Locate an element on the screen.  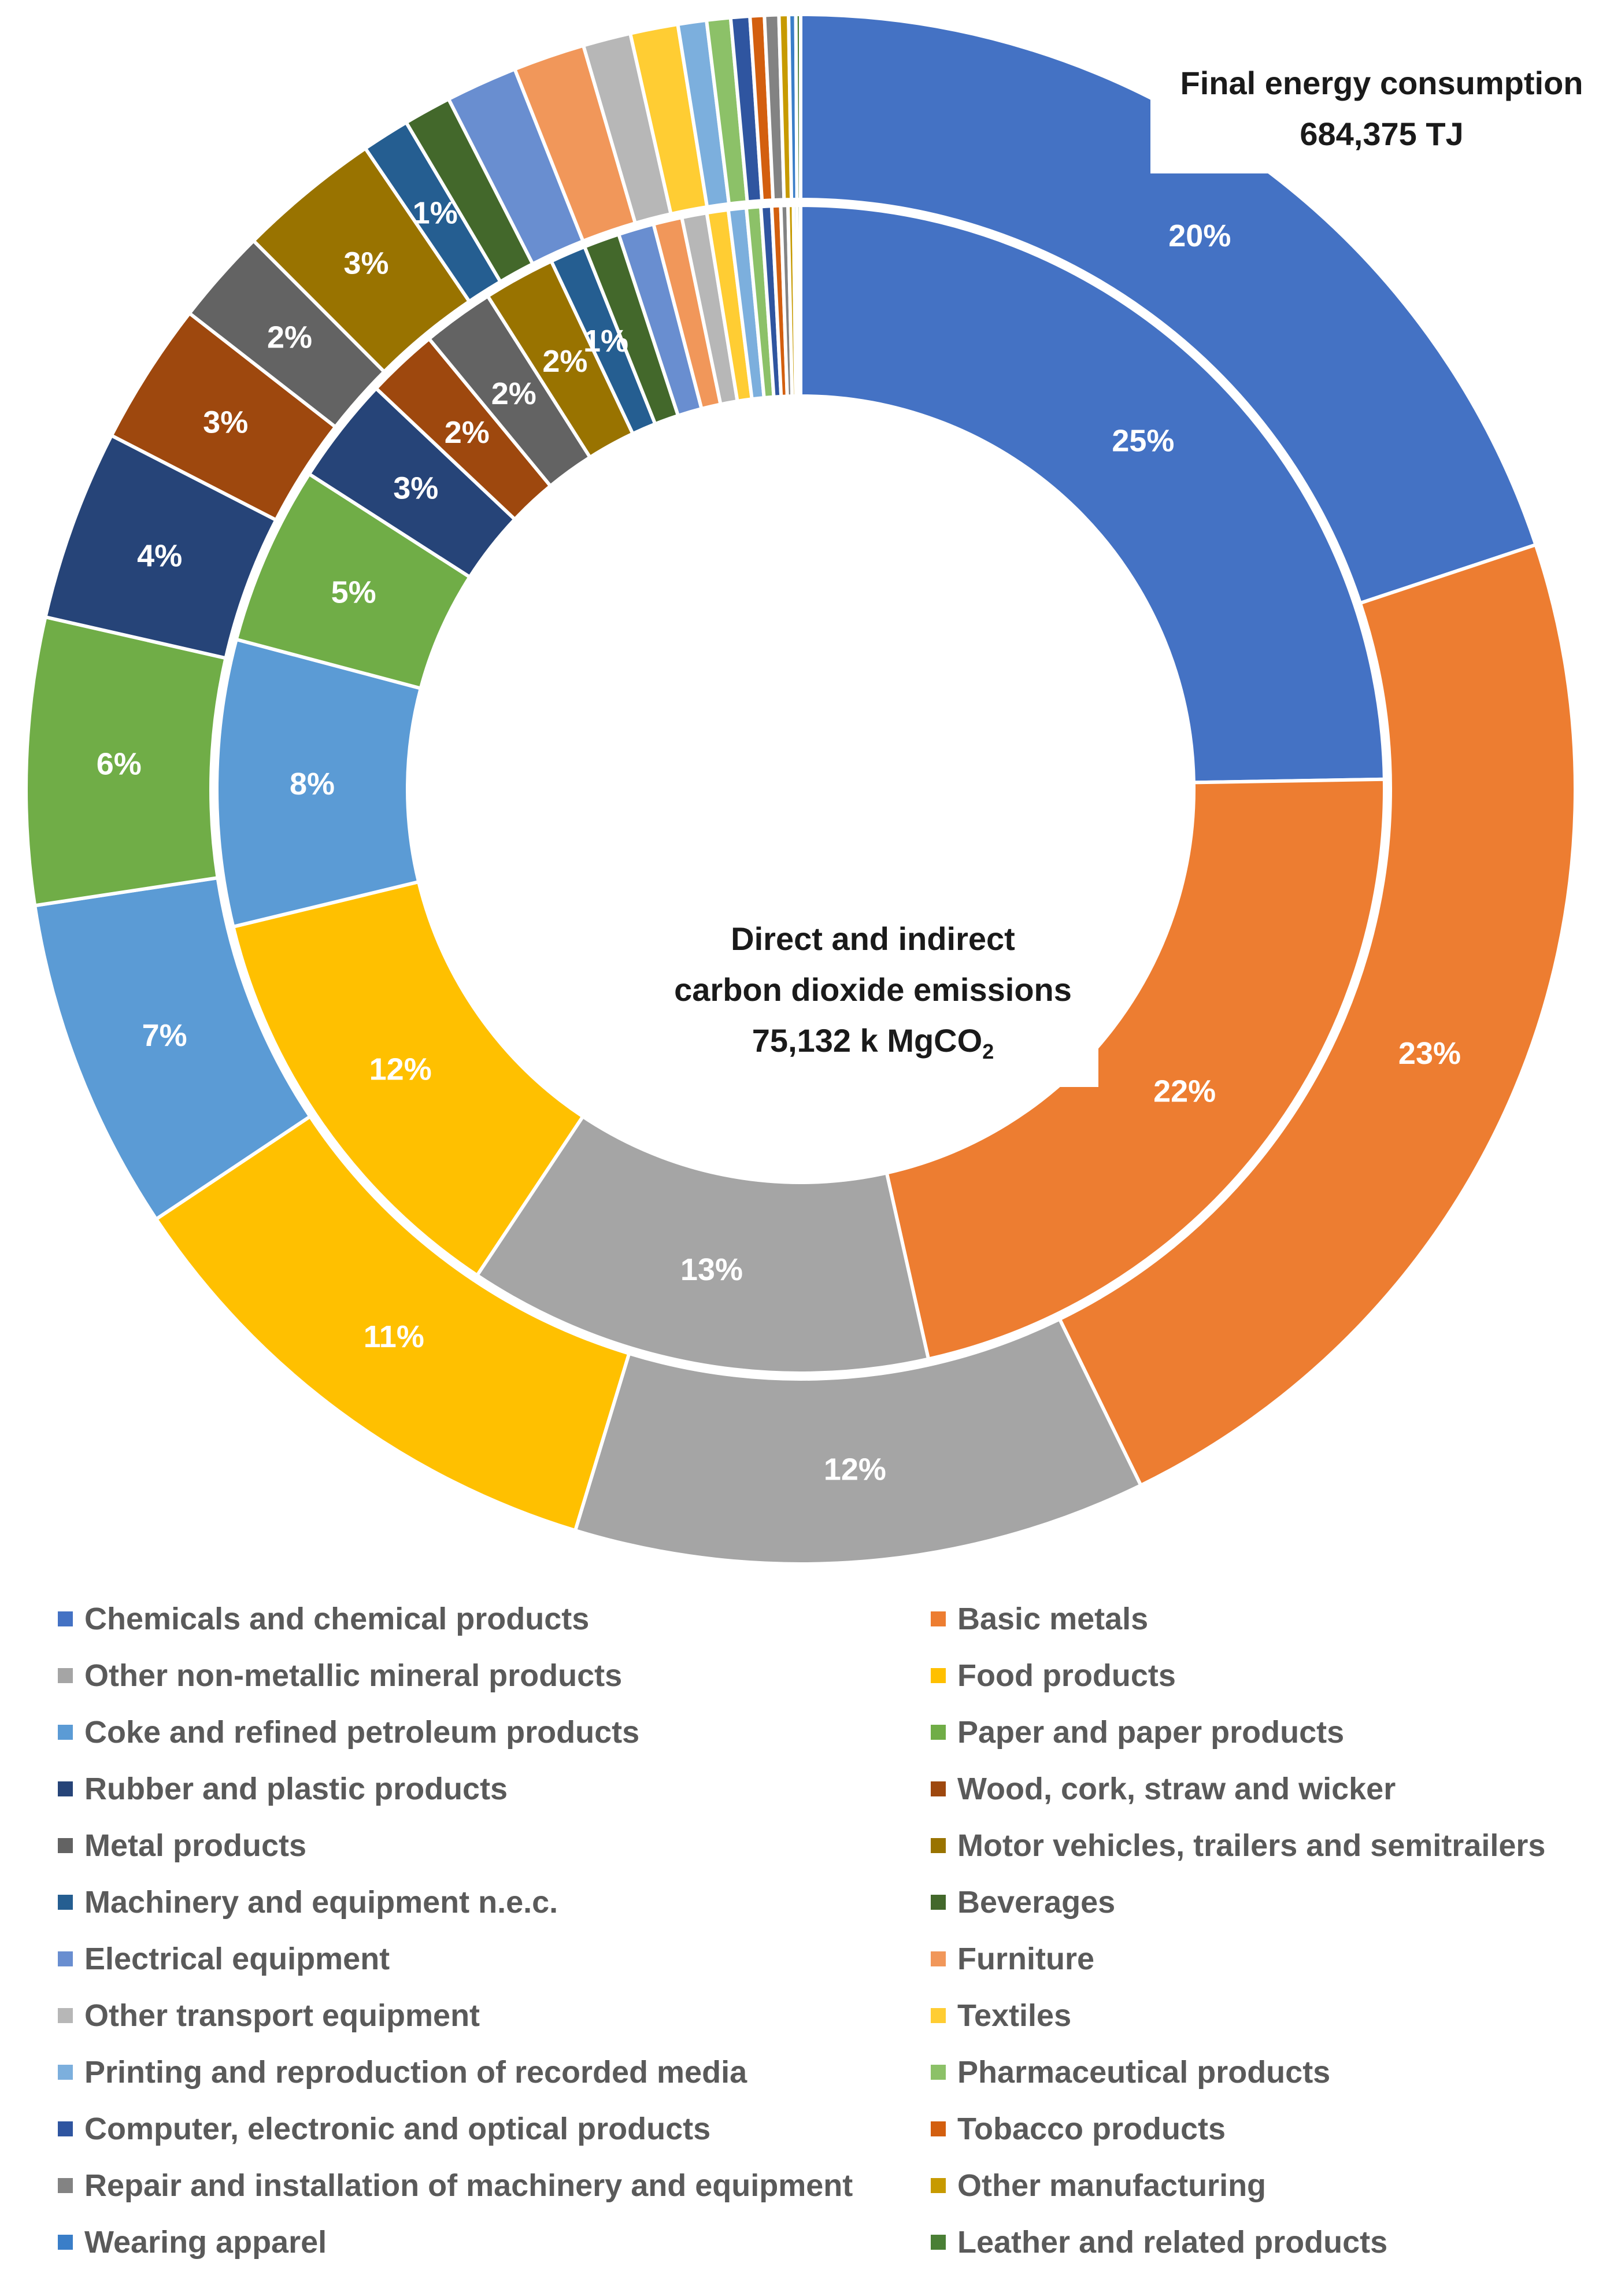
outer-ring-segment-leather-and-related-products is located at coordinates (798, 107).